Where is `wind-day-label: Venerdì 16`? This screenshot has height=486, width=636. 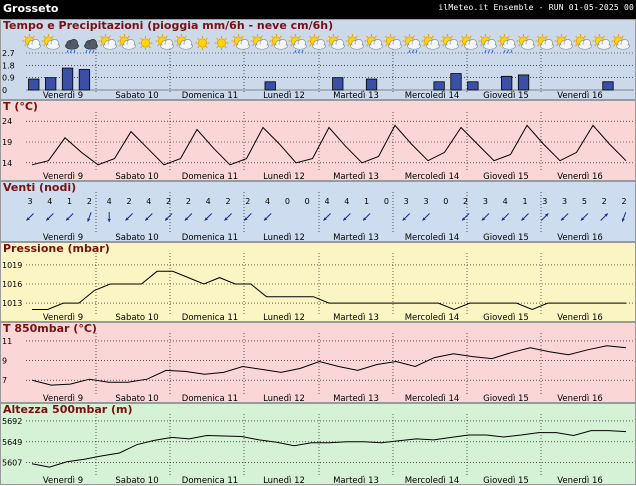 wind-day-label: Venerdì 16 is located at coordinates (580, 238).